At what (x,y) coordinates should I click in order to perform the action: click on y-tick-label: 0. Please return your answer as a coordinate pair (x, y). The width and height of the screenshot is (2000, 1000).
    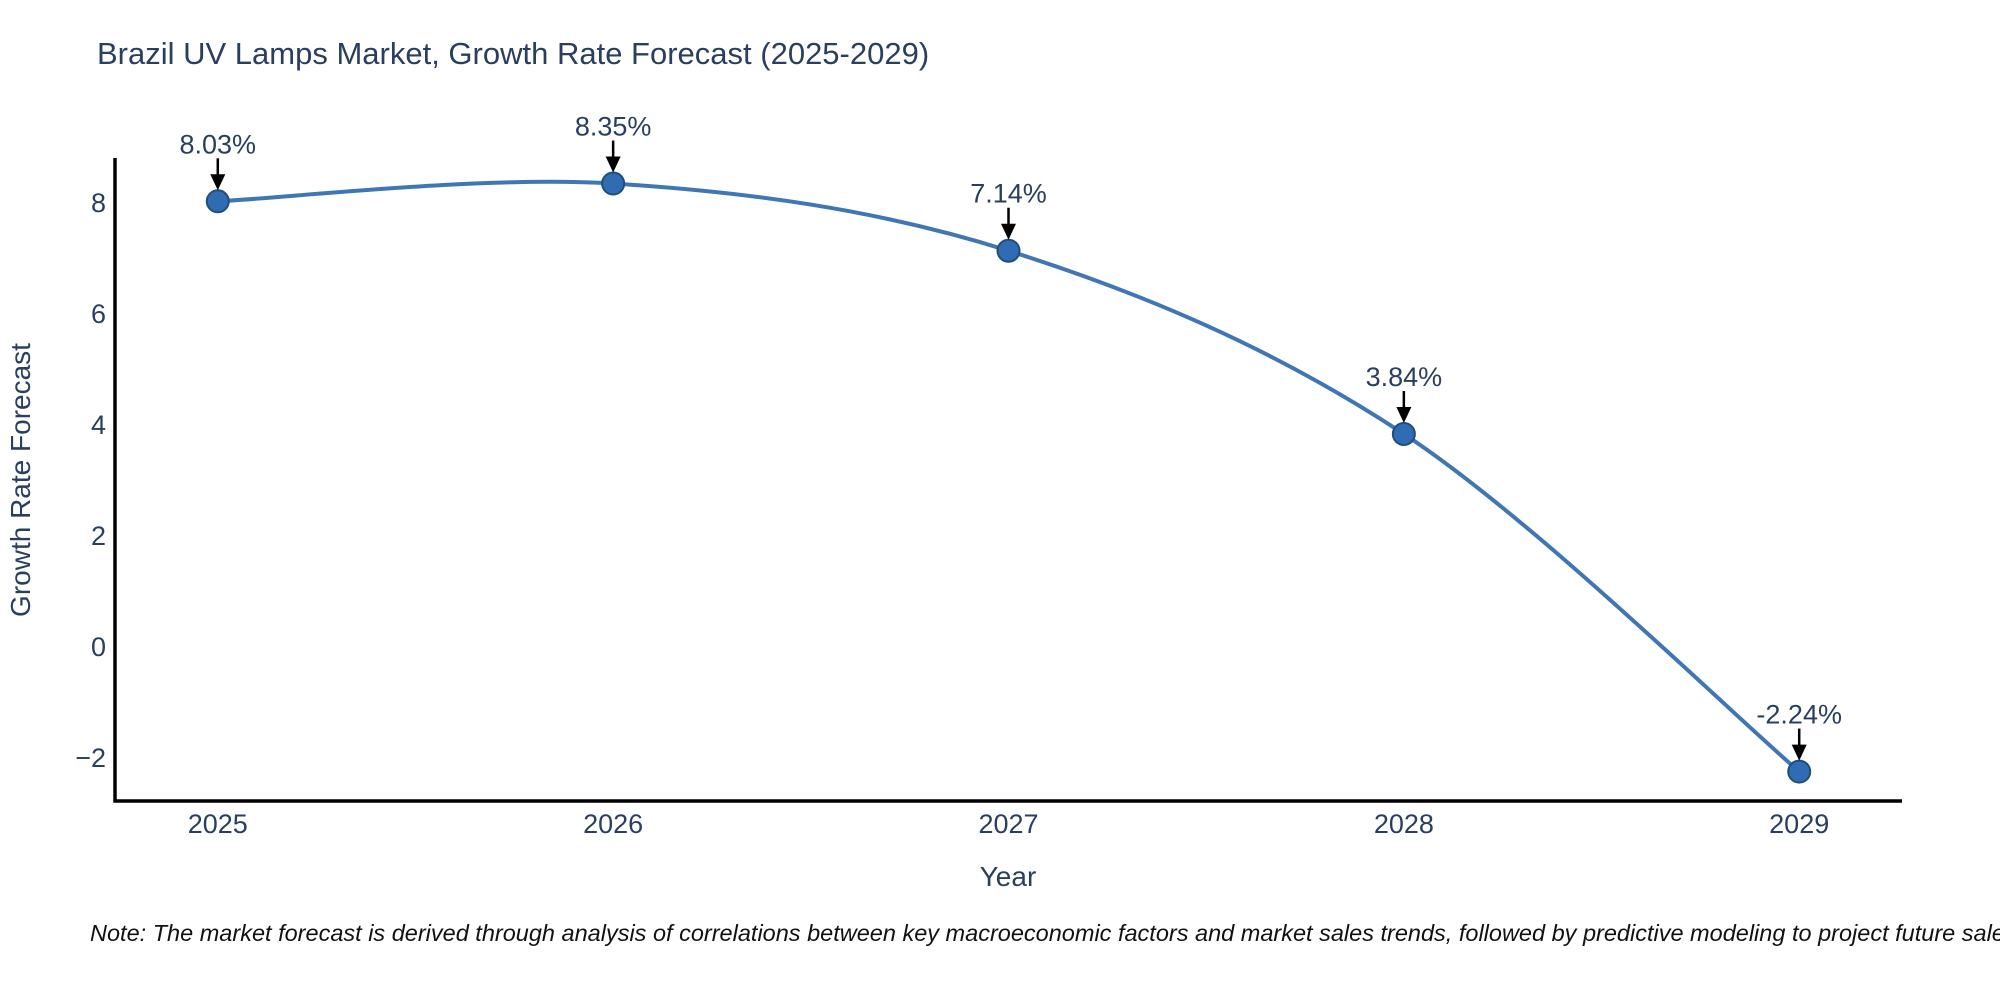
    Looking at the image, I should click on (98, 647).